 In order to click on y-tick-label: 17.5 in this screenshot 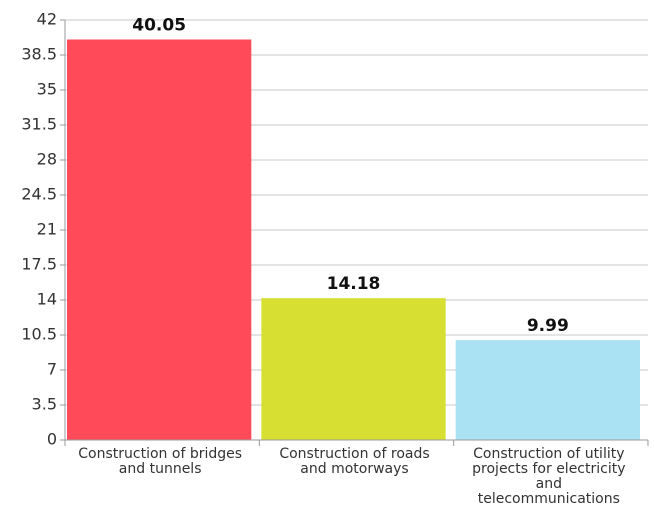, I will do `click(39, 264)`.